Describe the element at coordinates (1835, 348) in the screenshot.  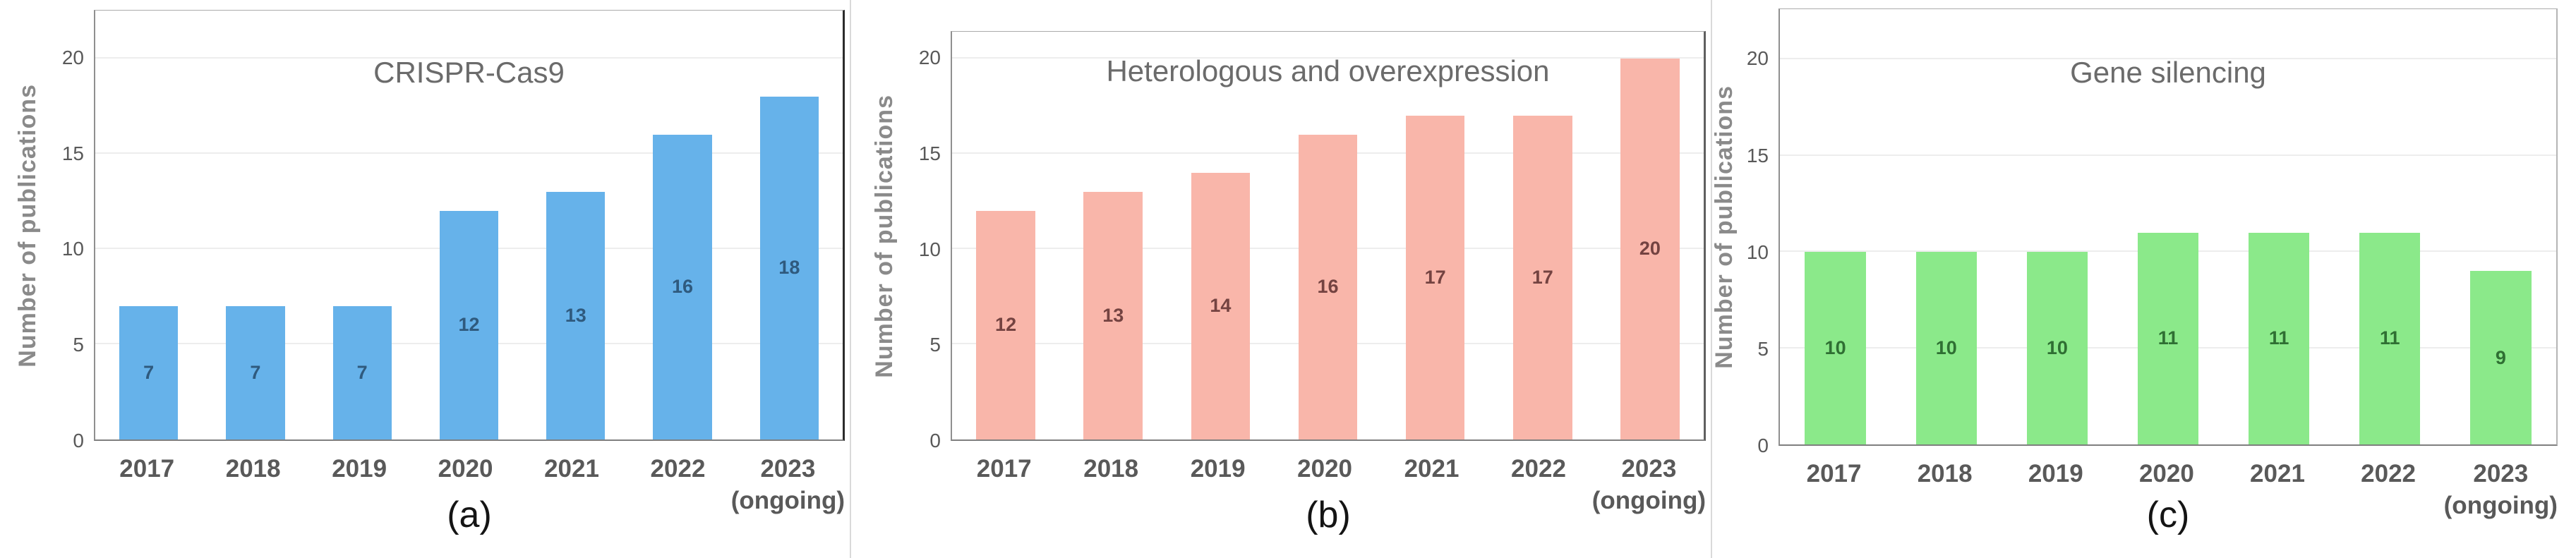
I see `bar-2017: 10` at that location.